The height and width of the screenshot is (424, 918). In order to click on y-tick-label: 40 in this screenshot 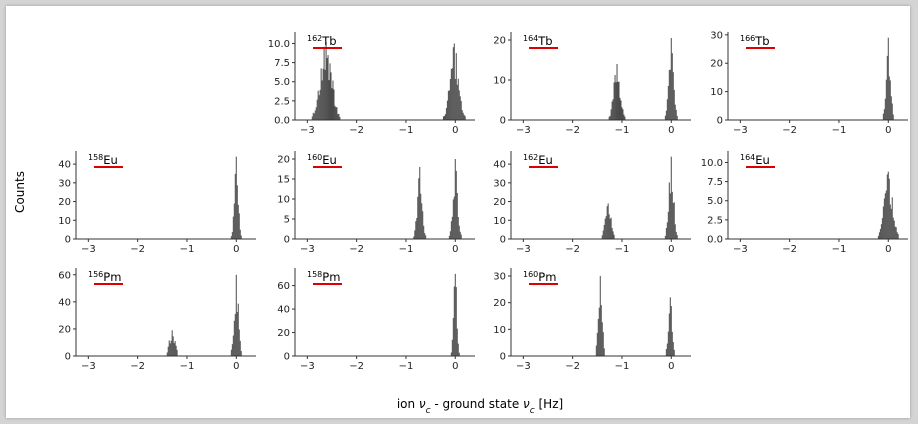, I will do `click(499, 165)`.